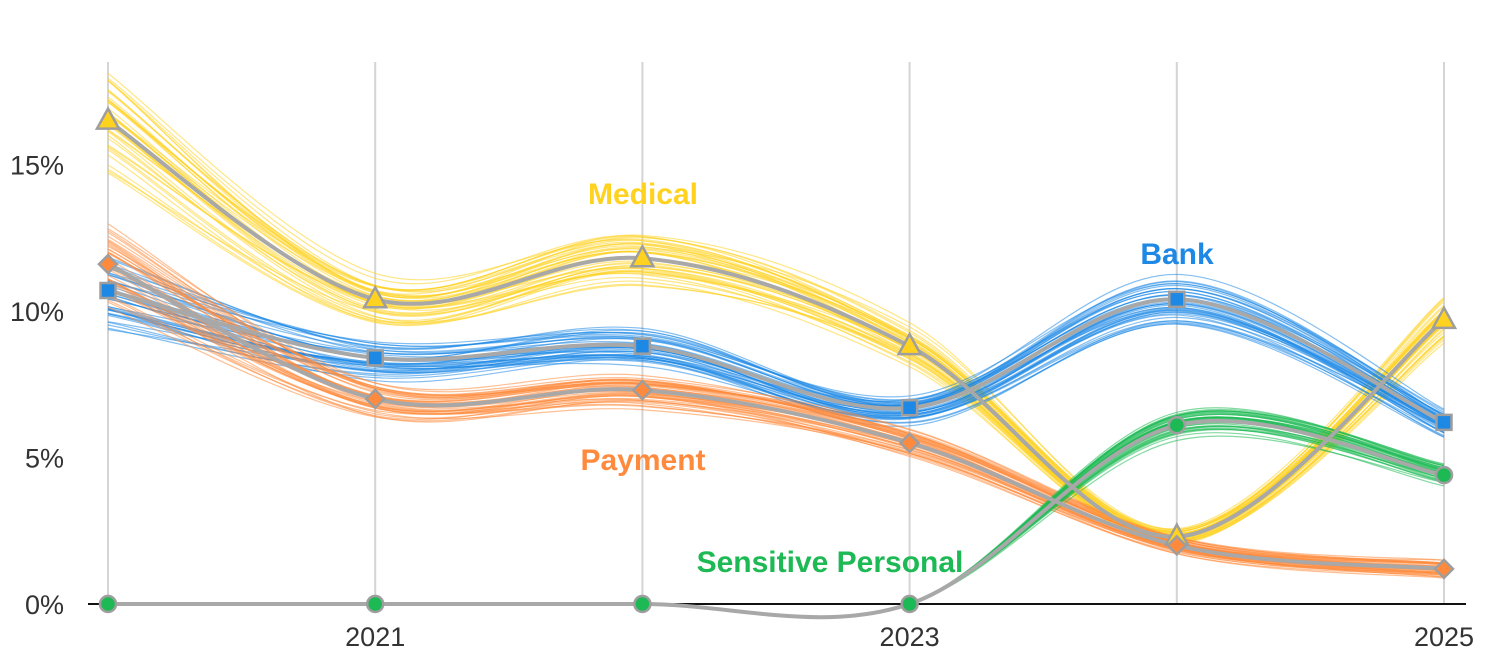 This screenshot has height=672, width=1500. I want to click on x-tick-label: 2025, so click(1444, 637).